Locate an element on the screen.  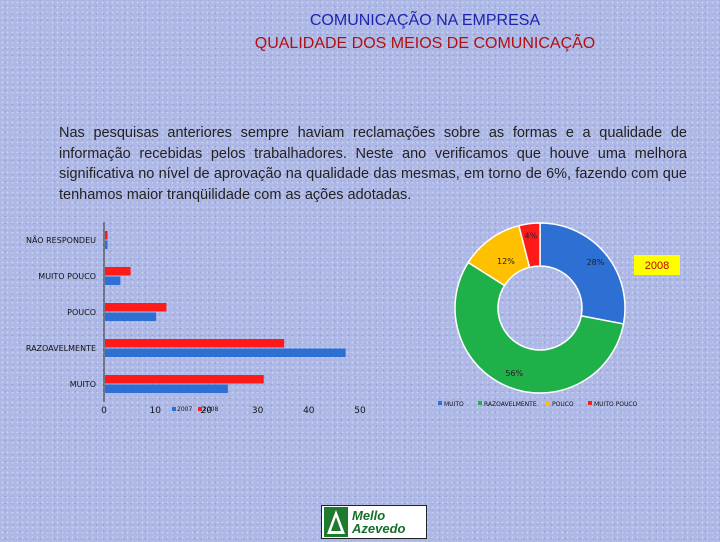
legend-label: MUITO POUCO is located at coordinates (616, 404).